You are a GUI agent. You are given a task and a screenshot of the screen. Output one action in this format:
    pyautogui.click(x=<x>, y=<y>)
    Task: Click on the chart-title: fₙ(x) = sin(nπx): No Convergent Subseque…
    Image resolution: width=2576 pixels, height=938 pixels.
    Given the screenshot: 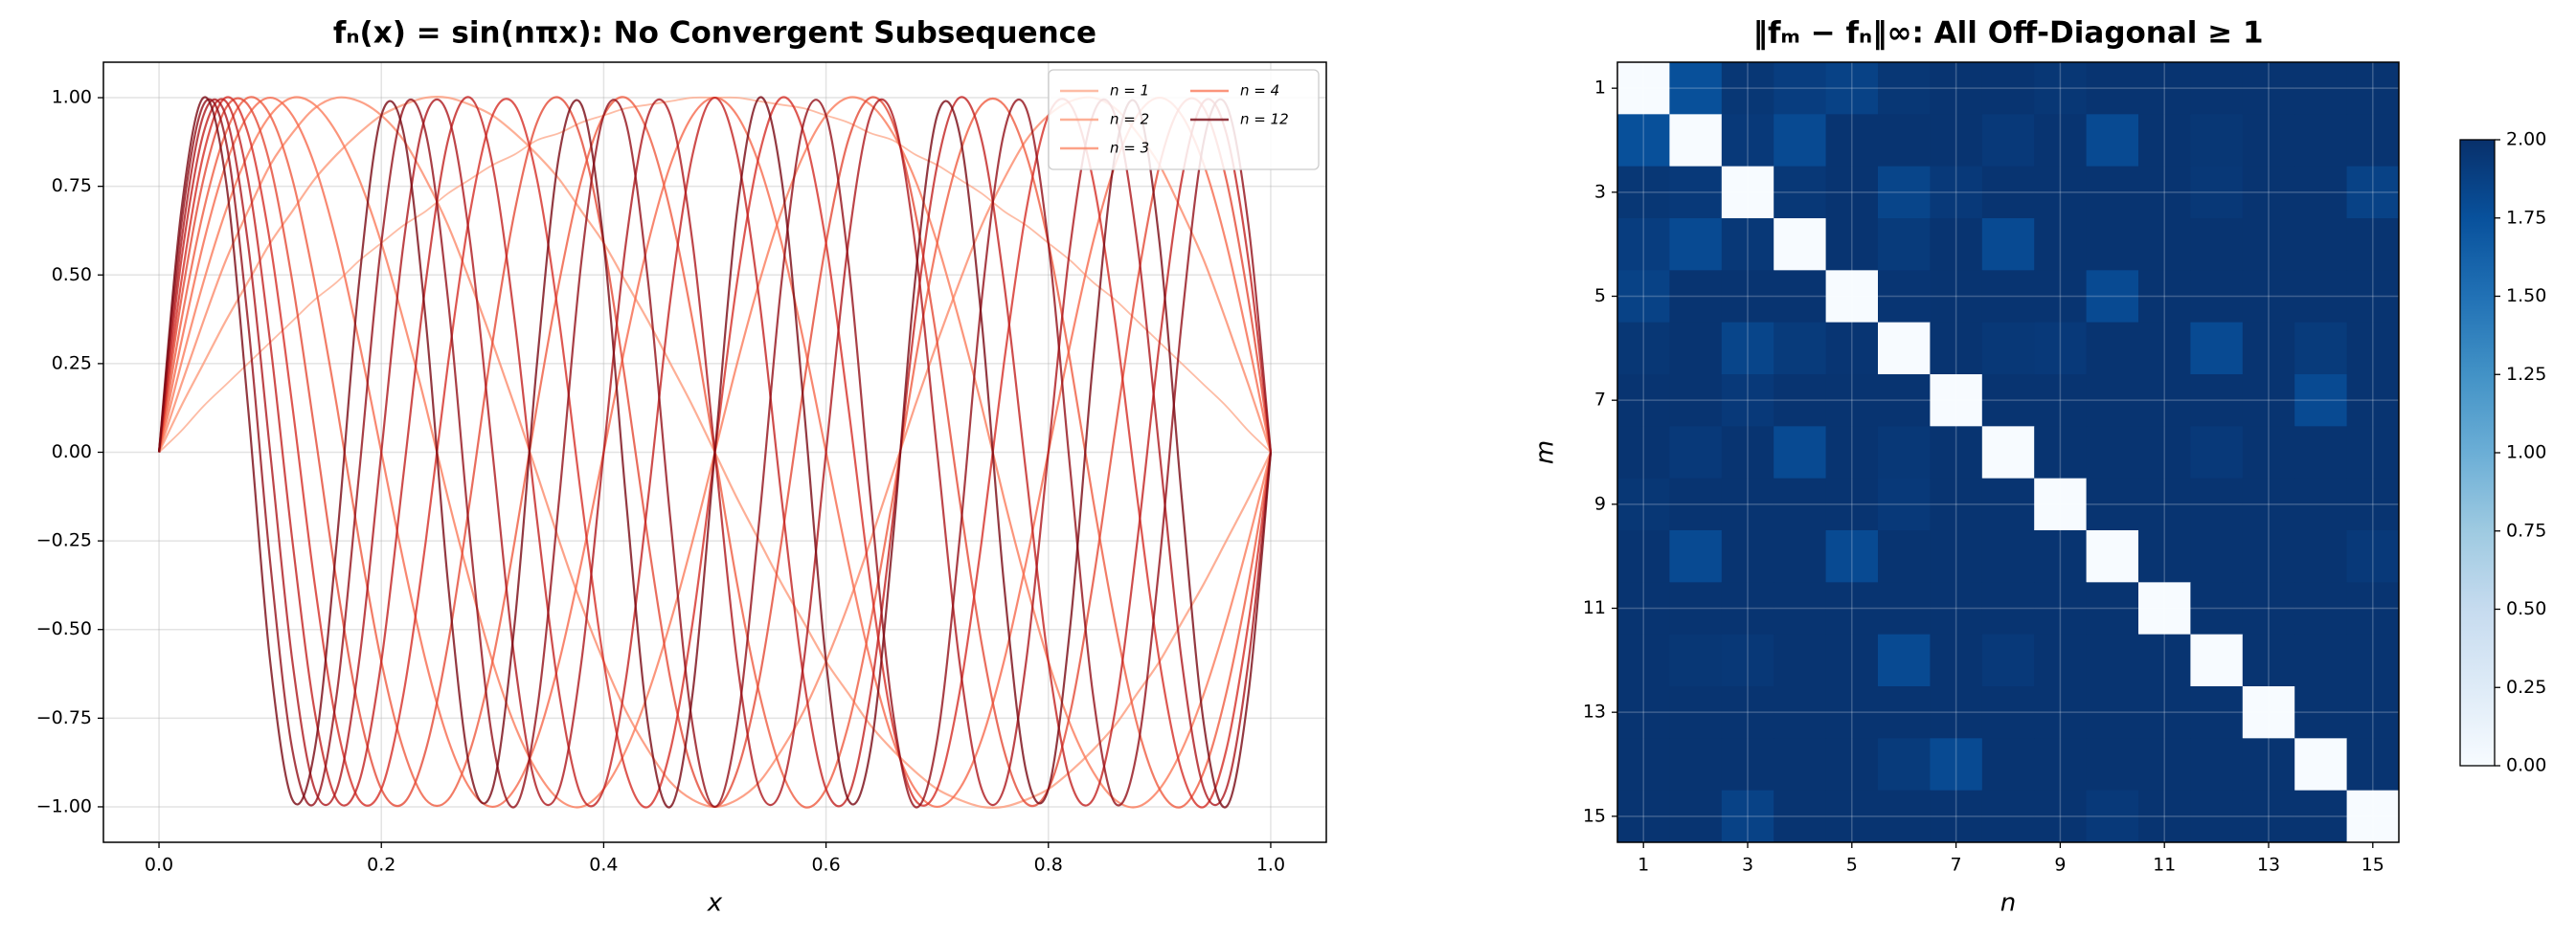 What is the action you would take?
    pyautogui.click(x=714, y=33)
    